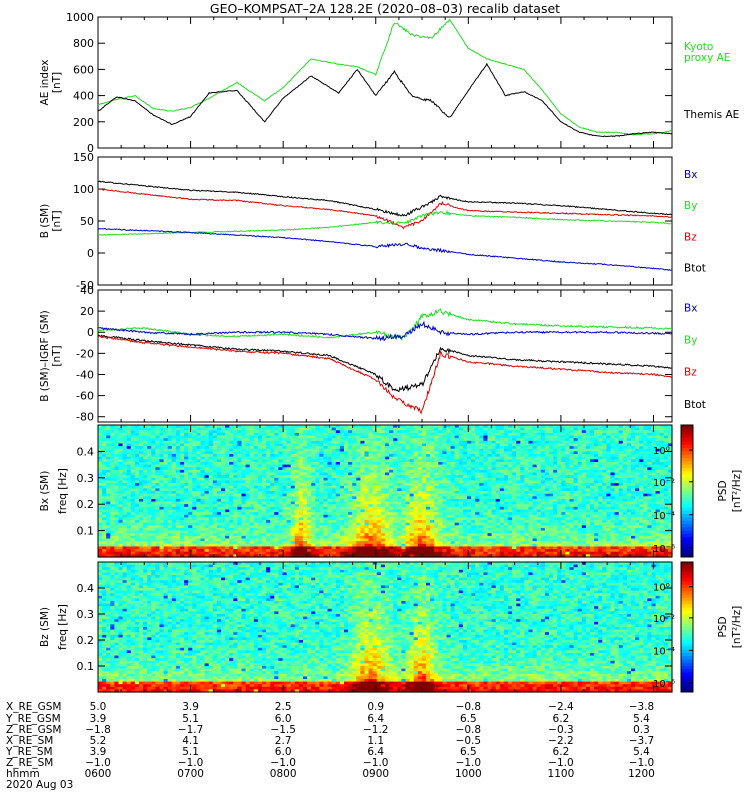 This screenshot has width=750, height=800. Describe the element at coordinates (90, 332) in the screenshot. I see `dB-y-tick-label: 0` at that location.